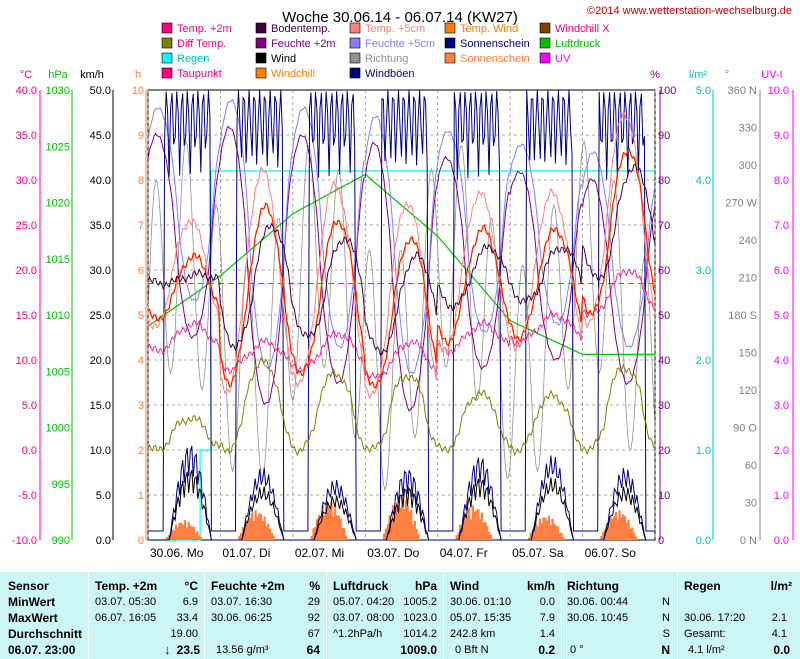 The height and width of the screenshot is (659, 800). Describe the element at coordinates (187, 618) in the screenshot. I see `max-temp-value: 33.4` at that location.